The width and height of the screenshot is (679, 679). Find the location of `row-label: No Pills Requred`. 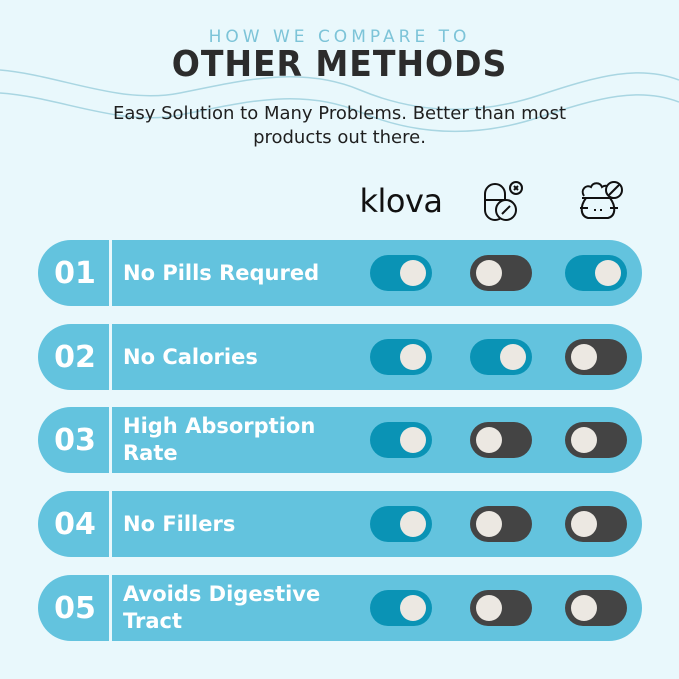

row-label: No Pills Requred is located at coordinates (221, 272).